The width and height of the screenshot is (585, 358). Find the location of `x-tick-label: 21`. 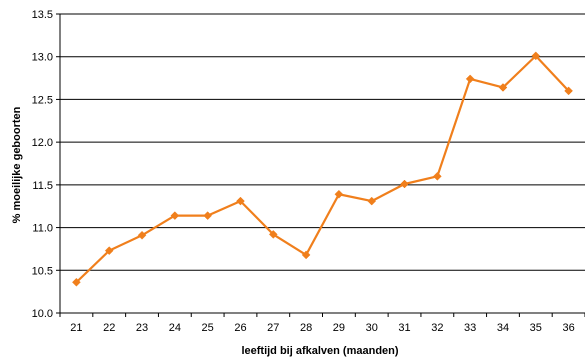

x-tick-label: 21 is located at coordinates (76, 328).